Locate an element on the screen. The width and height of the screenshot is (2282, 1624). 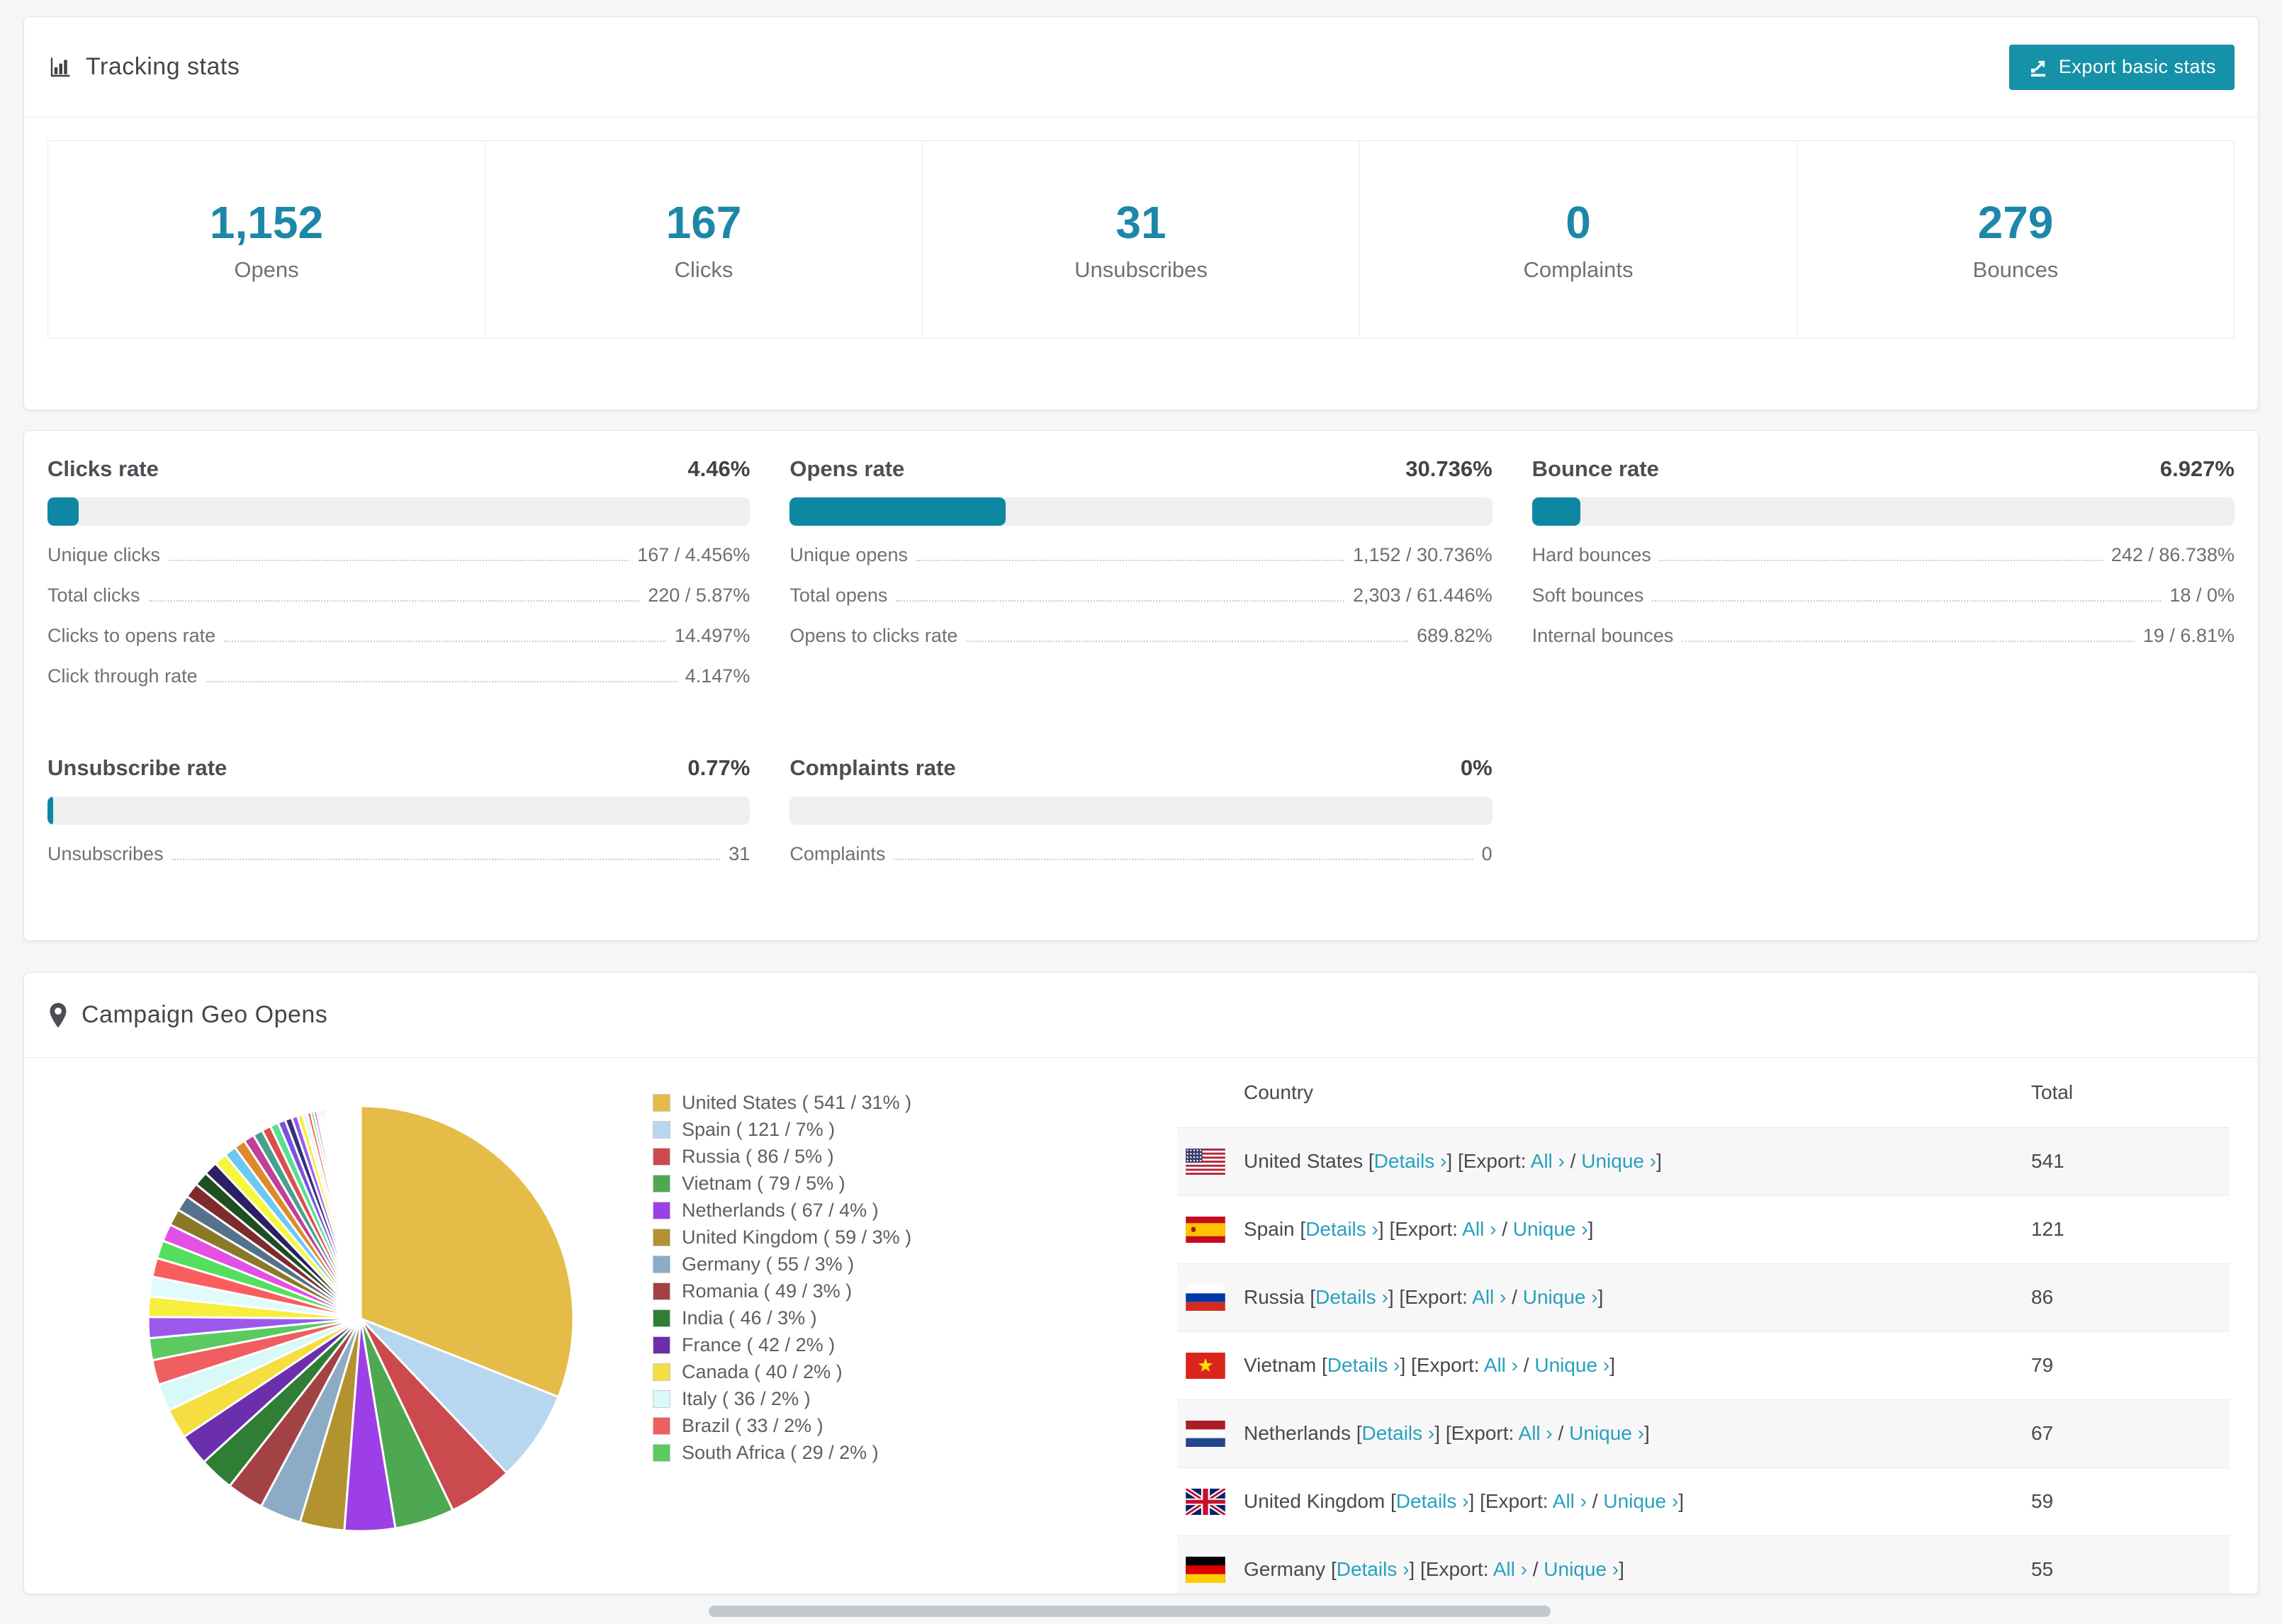
rate-detail-row: Clicks to opens rate 14.497% is located at coordinates (399, 645).